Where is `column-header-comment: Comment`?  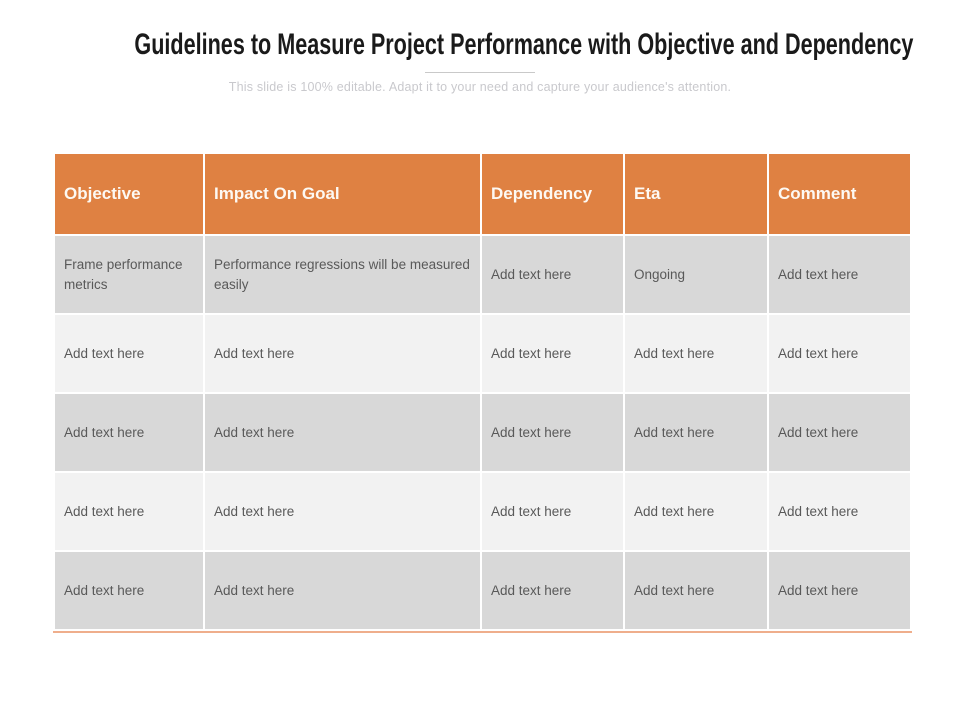 column-header-comment: Comment is located at coordinates (839, 194).